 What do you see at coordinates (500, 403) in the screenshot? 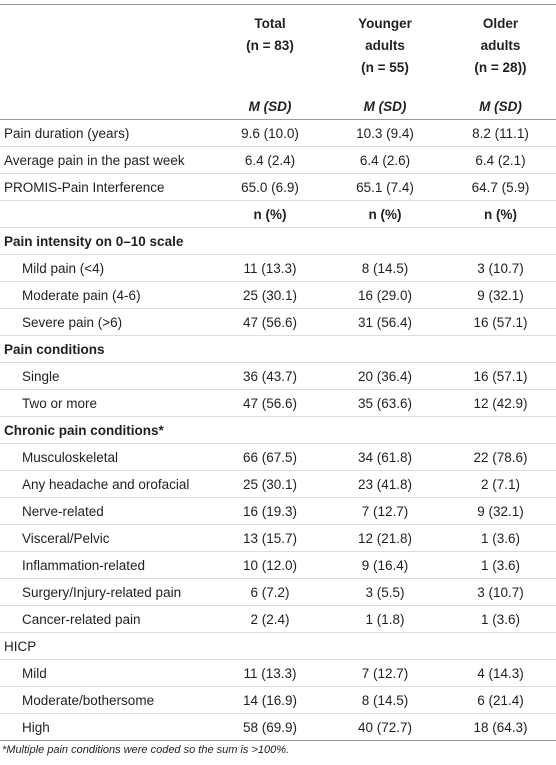
I see `cell-value: 12 (42.9)` at bounding box center [500, 403].